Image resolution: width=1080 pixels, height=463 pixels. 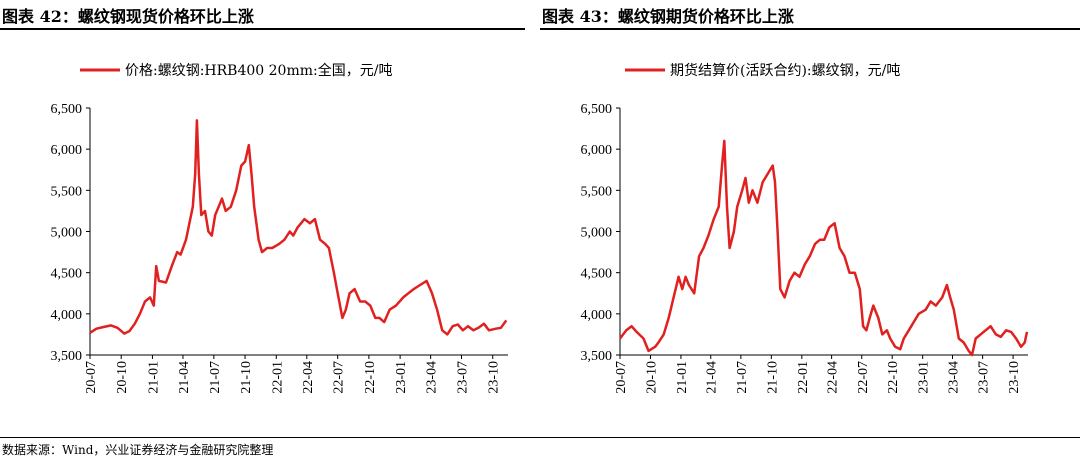 What do you see at coordinates (742, 377) in the screenshot?
I see `x-tick-label-right: 21-07` at bounding box center [742, 377].